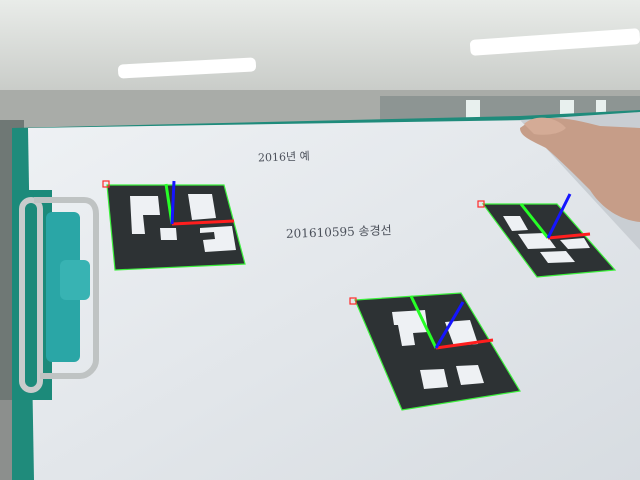 Image resolution: width=640 pixels, height=480 pixels. I want to click on finger, so click(545, 126).